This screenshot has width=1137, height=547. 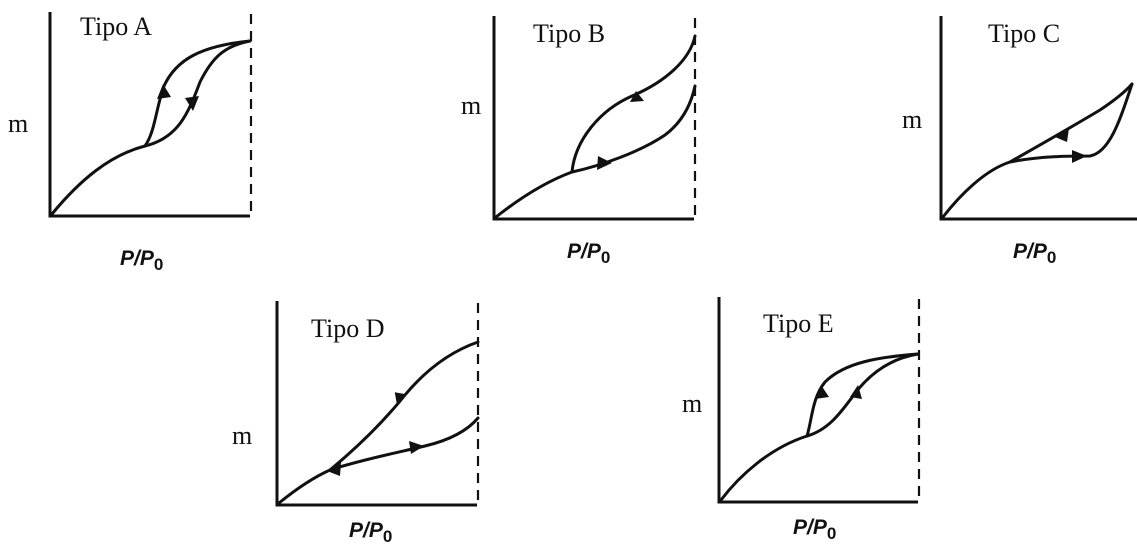 I want to click on panel-tipo-a: Tipo A m P/P0, so click(x=130, y=143).